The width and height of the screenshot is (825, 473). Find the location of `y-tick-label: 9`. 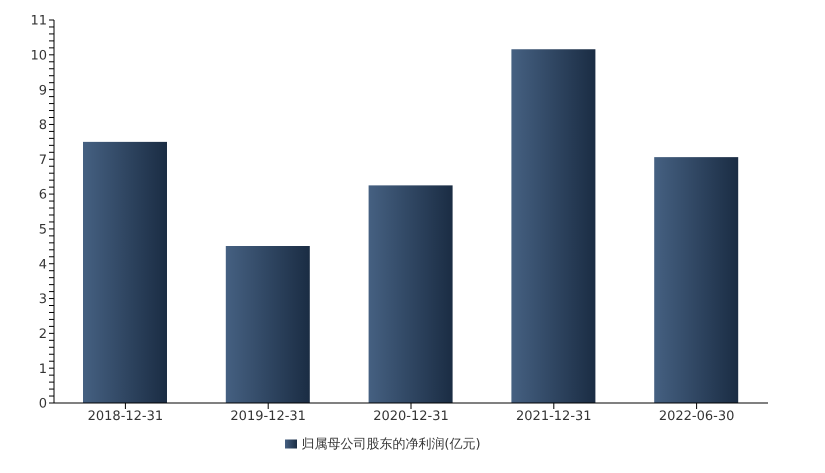

y-tick-label: 9 is located at coordinates (42, 90).